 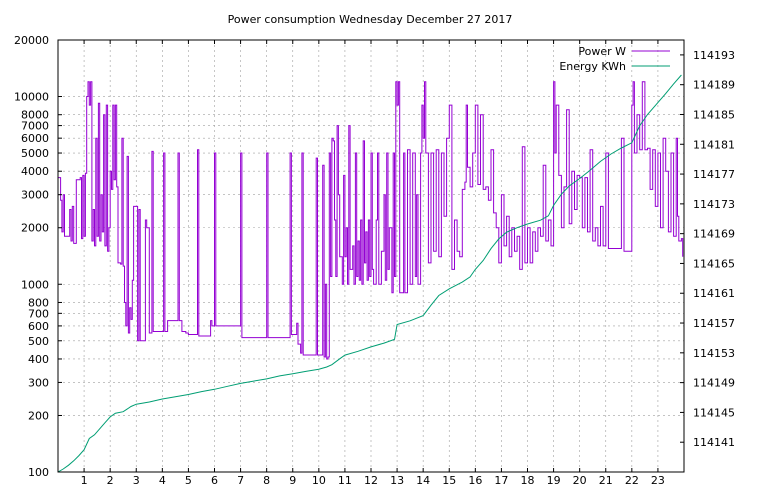 What do you see at coordinates (714, 234) in the screenshot?
I see `y2-tick-label: 114169` at bounding box center [714, 234].